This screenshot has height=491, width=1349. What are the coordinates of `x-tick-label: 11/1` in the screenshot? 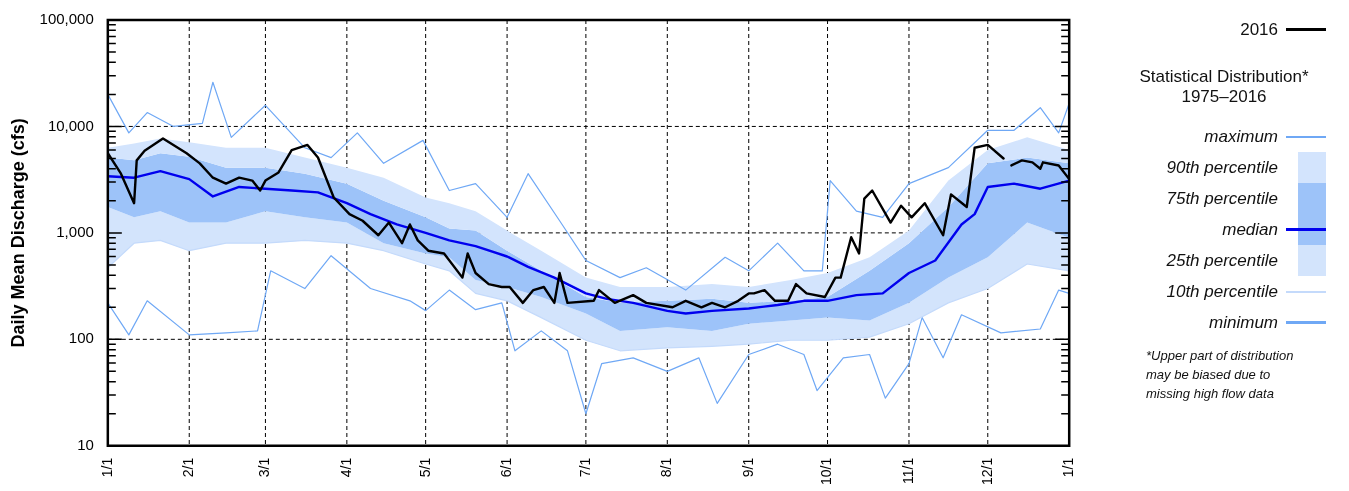 It's located at (907, 470).